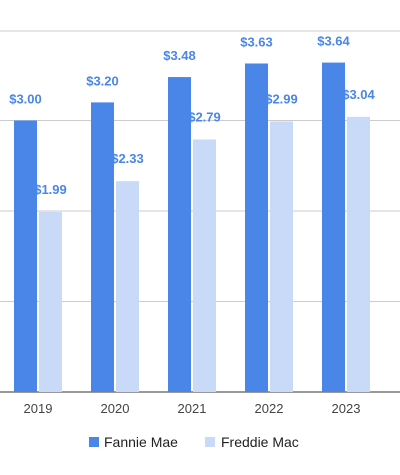  I want to click on bar-fannie-mae-2022, so click(256, 228).